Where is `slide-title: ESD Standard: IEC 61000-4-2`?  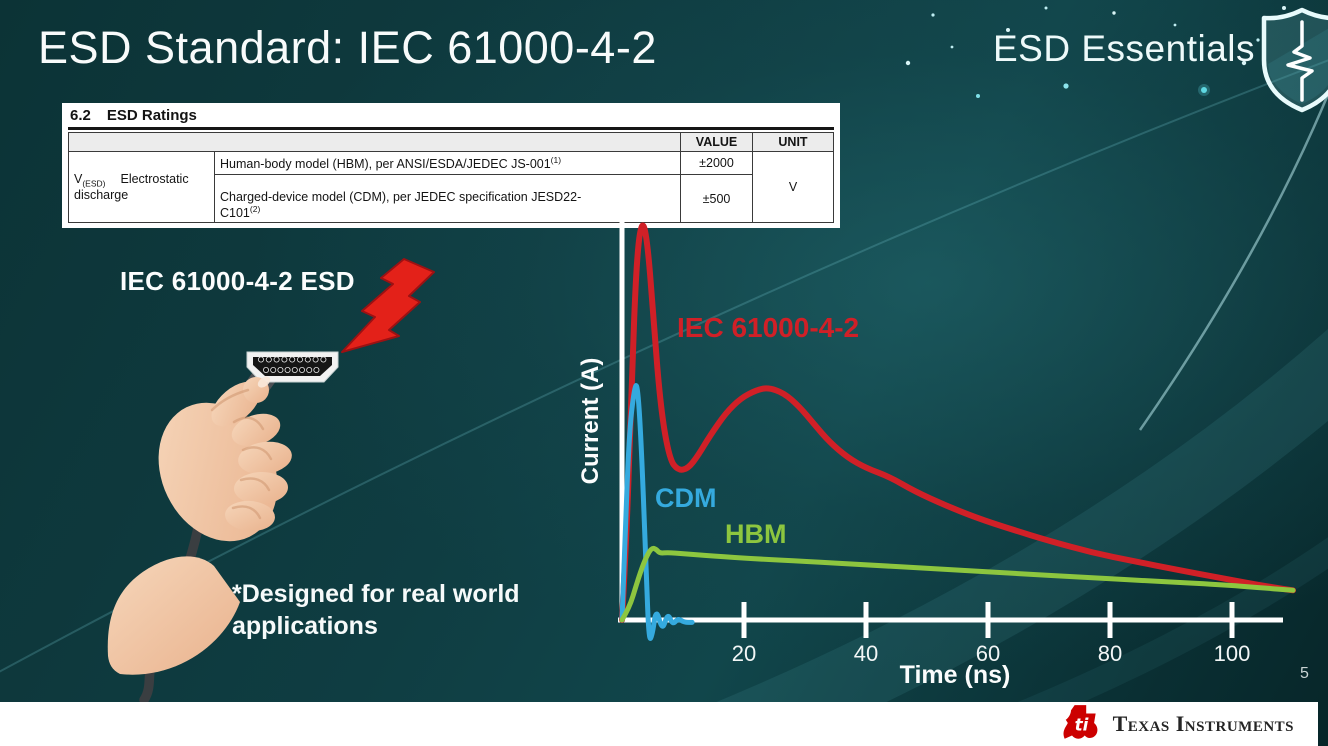 slide-title: ESD Standard: IEC 61000-4-2 is located at coordinates (347, 47).